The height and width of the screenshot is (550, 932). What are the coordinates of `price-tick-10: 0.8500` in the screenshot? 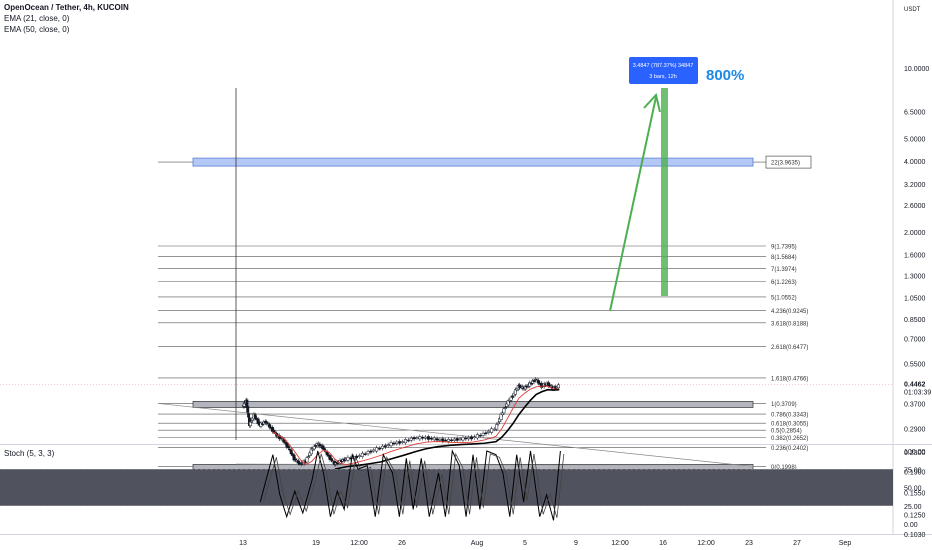 It's located at (915, 320).